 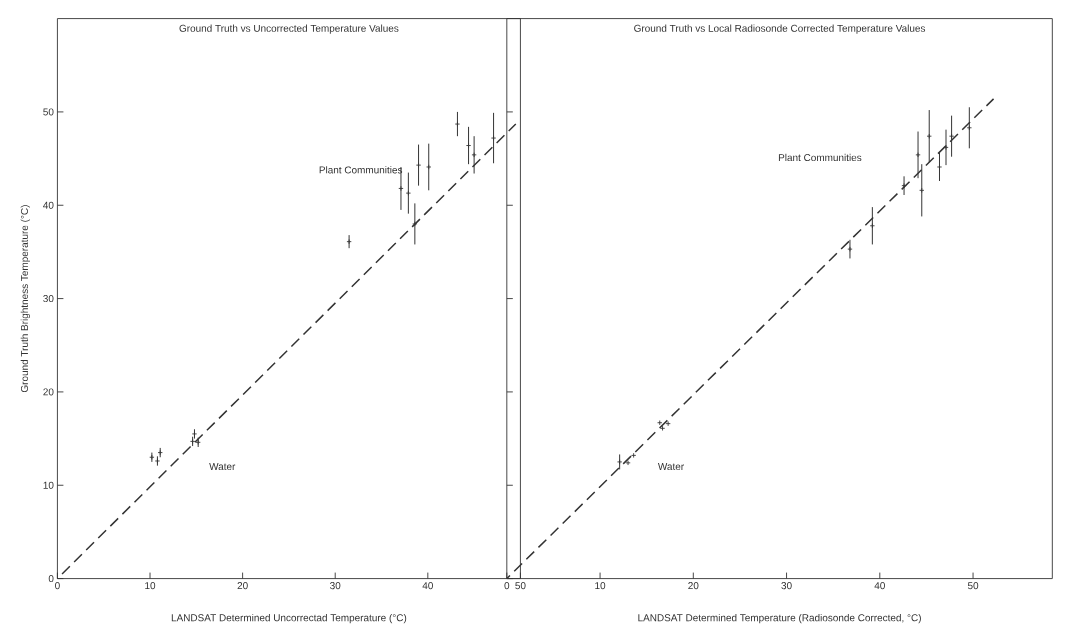 What do you see at coordinates (289, 29) in the screenshot?
I see `text: Ground Truth vs Uncorrected Temperature Values` at bounding box center [289, 29].